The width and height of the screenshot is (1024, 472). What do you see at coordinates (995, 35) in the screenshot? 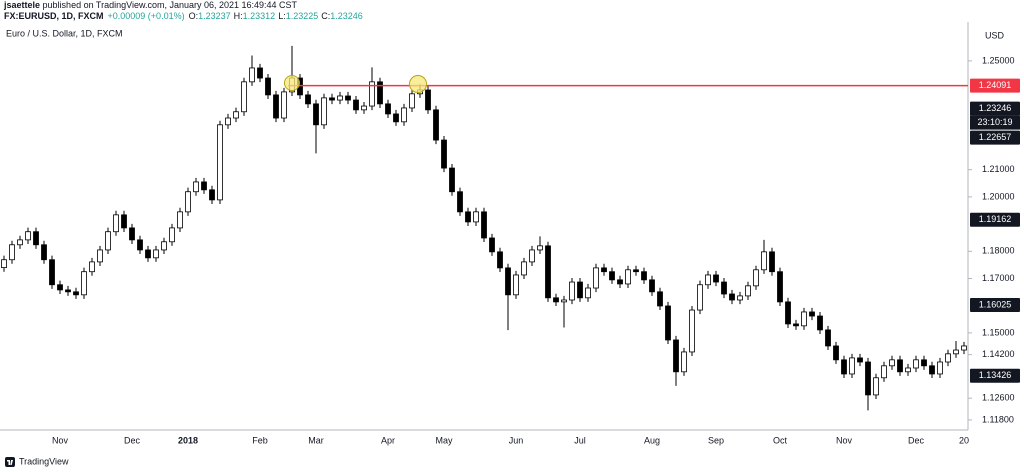
I see `currency-label: USD` at bounding box center [995, 35].